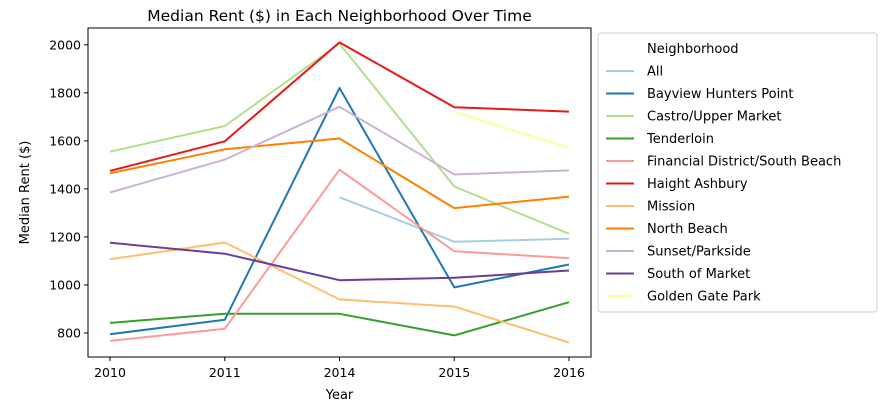 This screenshot has height=409, width=881. Describe the element at coordinates (65, 140) in the screenshot. I see `y-tick-label: 1600` at that location.